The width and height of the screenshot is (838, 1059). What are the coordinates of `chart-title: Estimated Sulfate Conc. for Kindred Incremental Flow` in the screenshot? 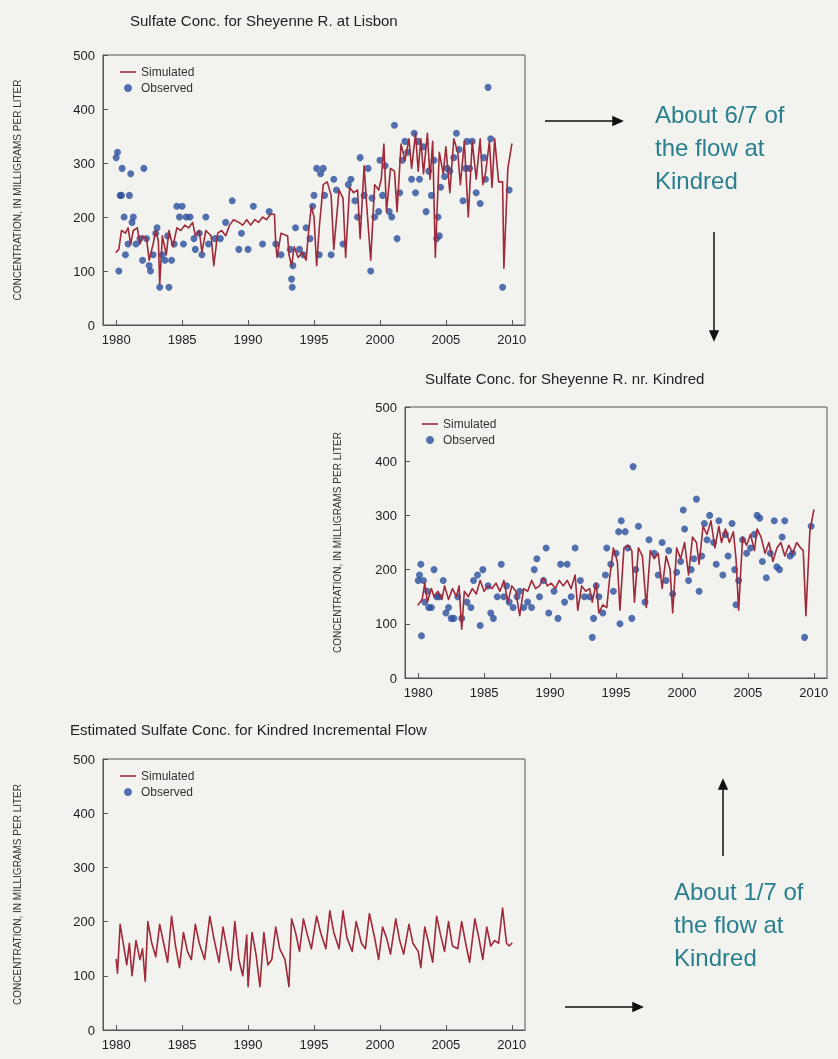 It's located at (248, 729).